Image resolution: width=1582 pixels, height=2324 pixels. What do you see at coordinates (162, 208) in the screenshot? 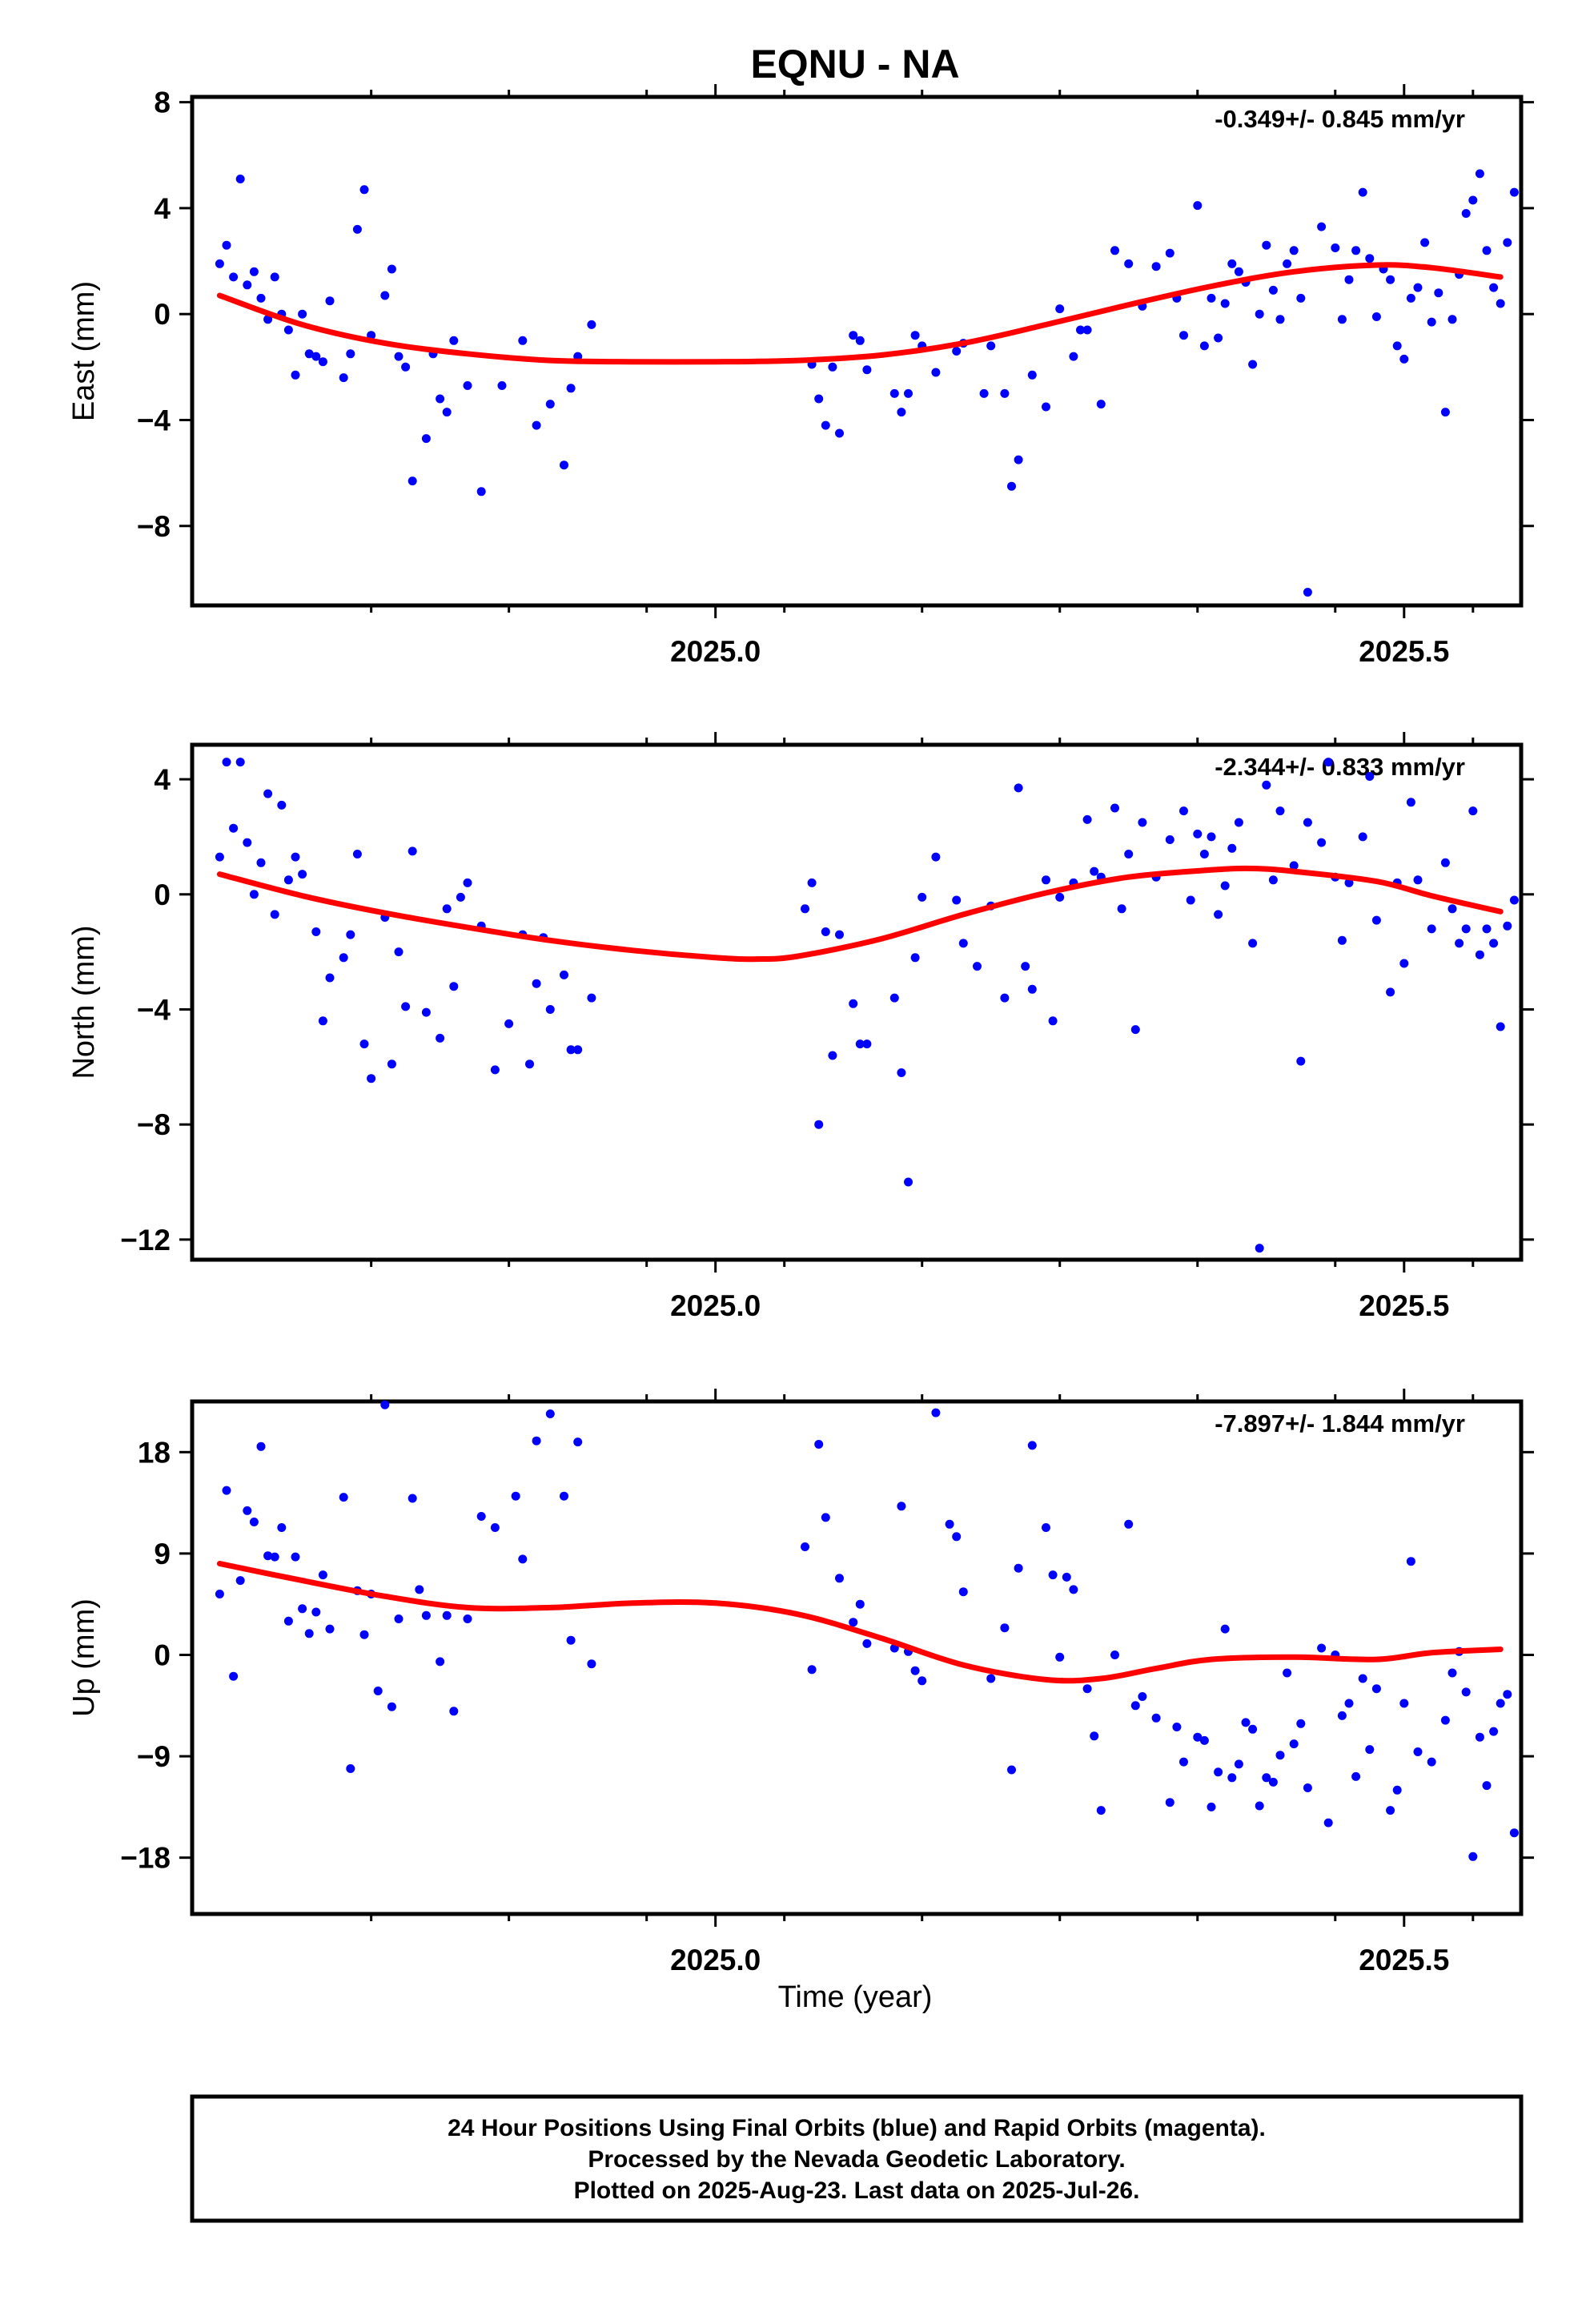
I see `east-y-tick-label: 4` at bounding box center [162, 208].